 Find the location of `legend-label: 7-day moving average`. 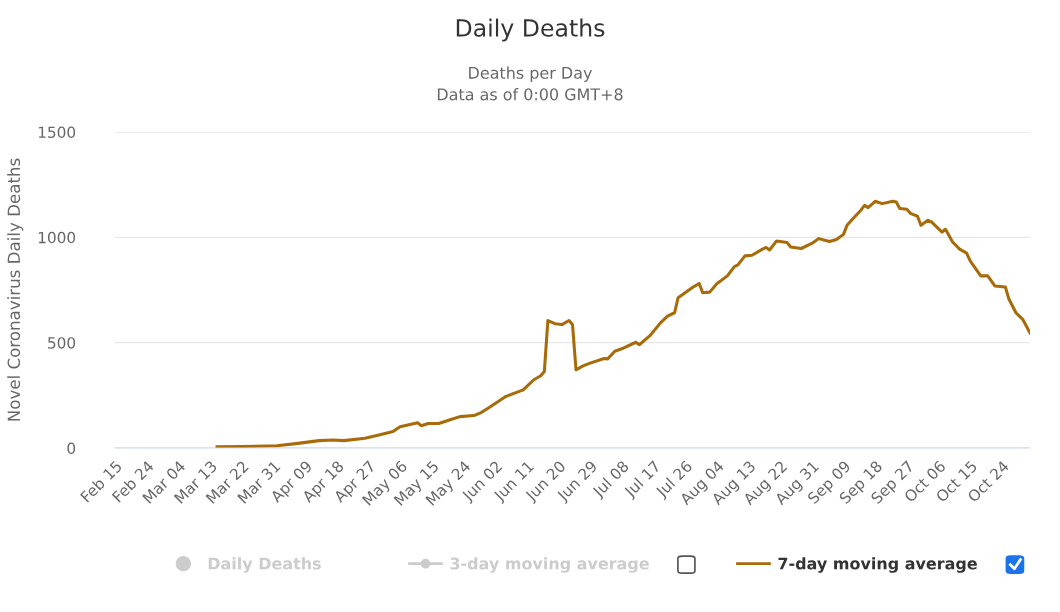

legend-label: 7-day moving average is located at coordinates (877, 565).